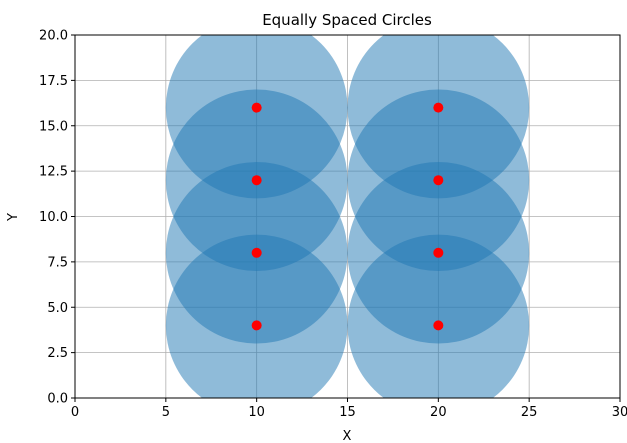 The width and height of the screenshot is (627, 443). Describe the element at coordinates (347, 436) in the screenshot. I see `x-axis-label: X` at that location.